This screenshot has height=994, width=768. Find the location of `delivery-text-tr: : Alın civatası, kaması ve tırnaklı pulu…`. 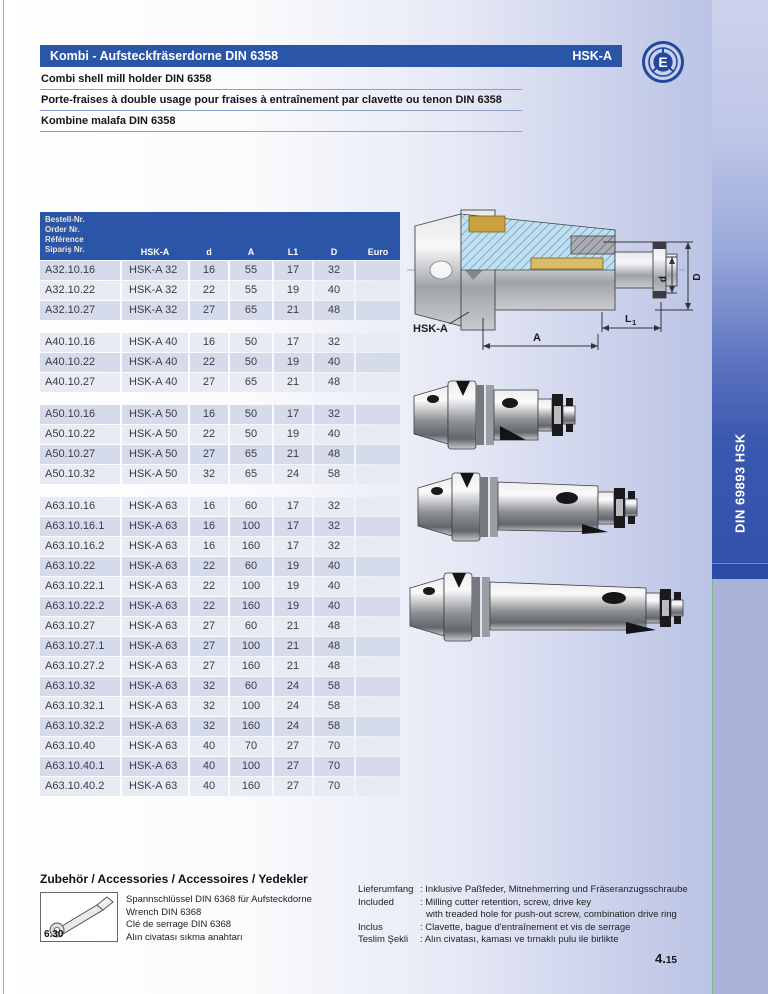

delivery-text-tr: : Alın civatası, kaması ve tırnaklı pulu… is located at coordinates (519, 939).